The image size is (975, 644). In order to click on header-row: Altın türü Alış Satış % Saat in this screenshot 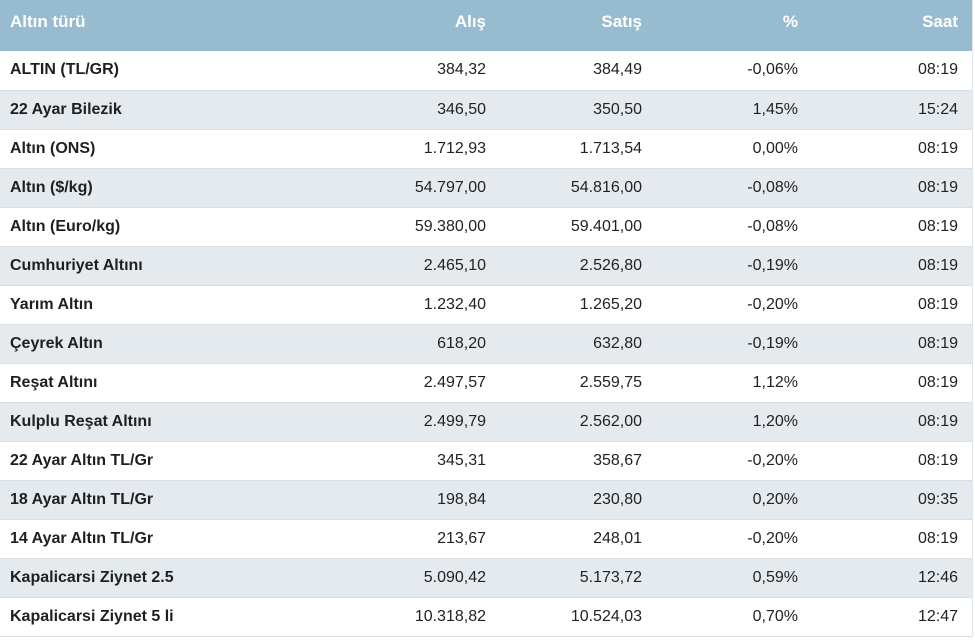, I will do `click(486, 25)`.